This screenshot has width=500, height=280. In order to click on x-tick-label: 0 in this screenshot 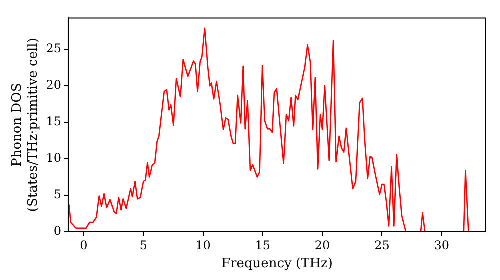, I will do `click(84, 245)`.